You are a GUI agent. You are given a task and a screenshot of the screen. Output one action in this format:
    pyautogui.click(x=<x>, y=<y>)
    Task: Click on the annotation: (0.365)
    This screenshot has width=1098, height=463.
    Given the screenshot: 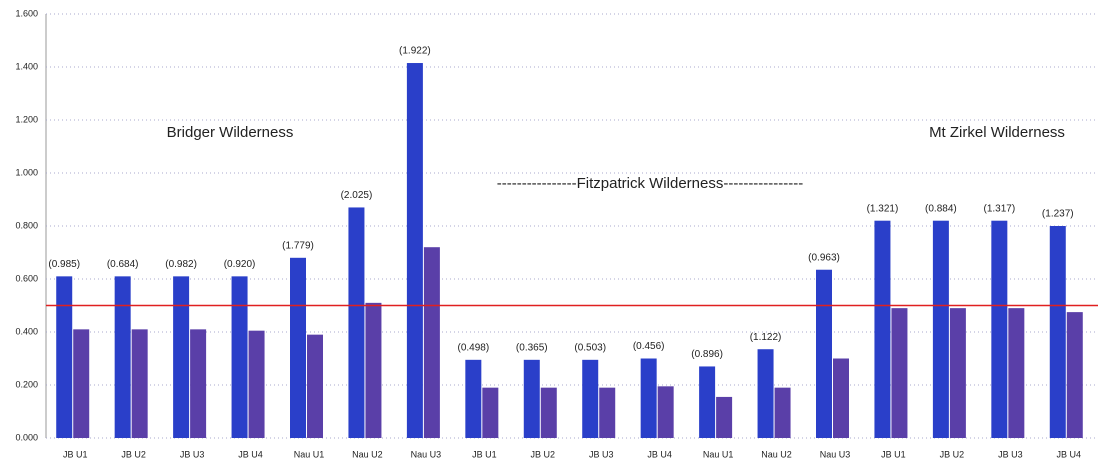 What is the action you would take?
    pyautogui.click(x=532, y=347)
    